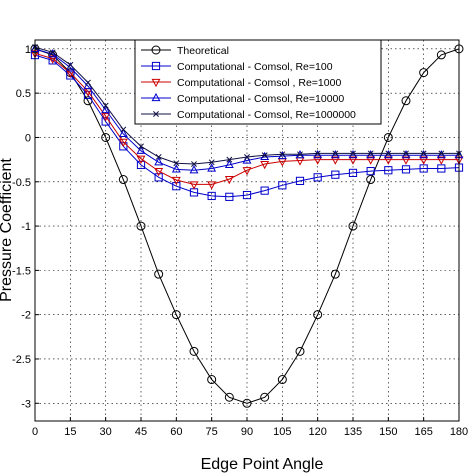 The width and height of the screenshot is (474, 474). Describe the element at coordinates (7, 230) in the screenshot. I see `y-axis-label: Pressure Coefficient` at that location.